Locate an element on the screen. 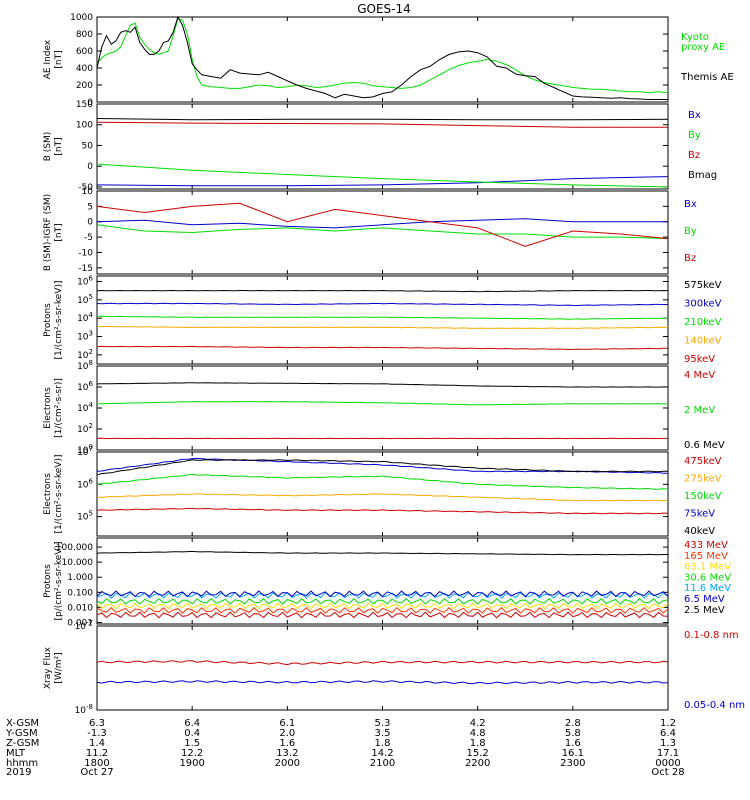 This screenshot has height=800, width=750. y-axis-label: B (SM) is located at coordinates (48, 147).